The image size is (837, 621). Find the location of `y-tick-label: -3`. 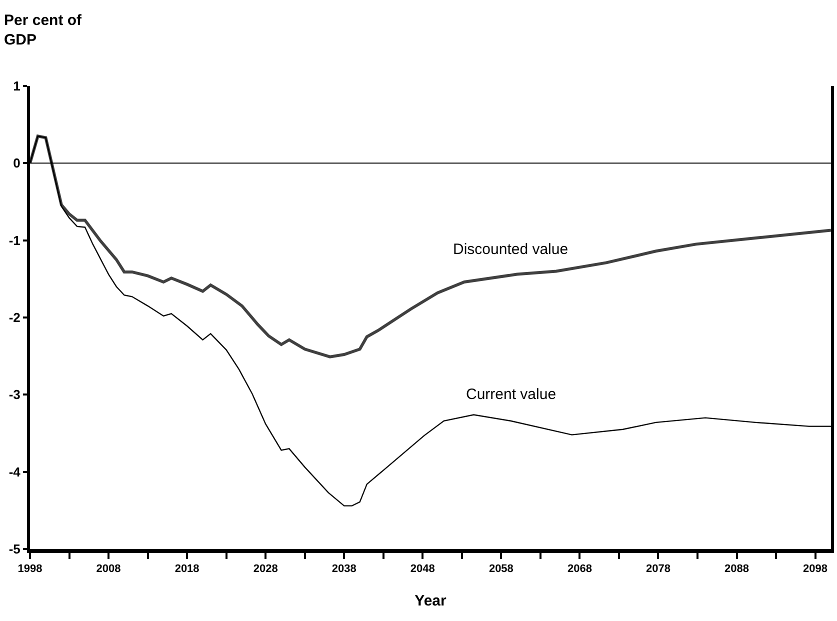

y-tick-label: -3 is located at coordinates (14, 394).